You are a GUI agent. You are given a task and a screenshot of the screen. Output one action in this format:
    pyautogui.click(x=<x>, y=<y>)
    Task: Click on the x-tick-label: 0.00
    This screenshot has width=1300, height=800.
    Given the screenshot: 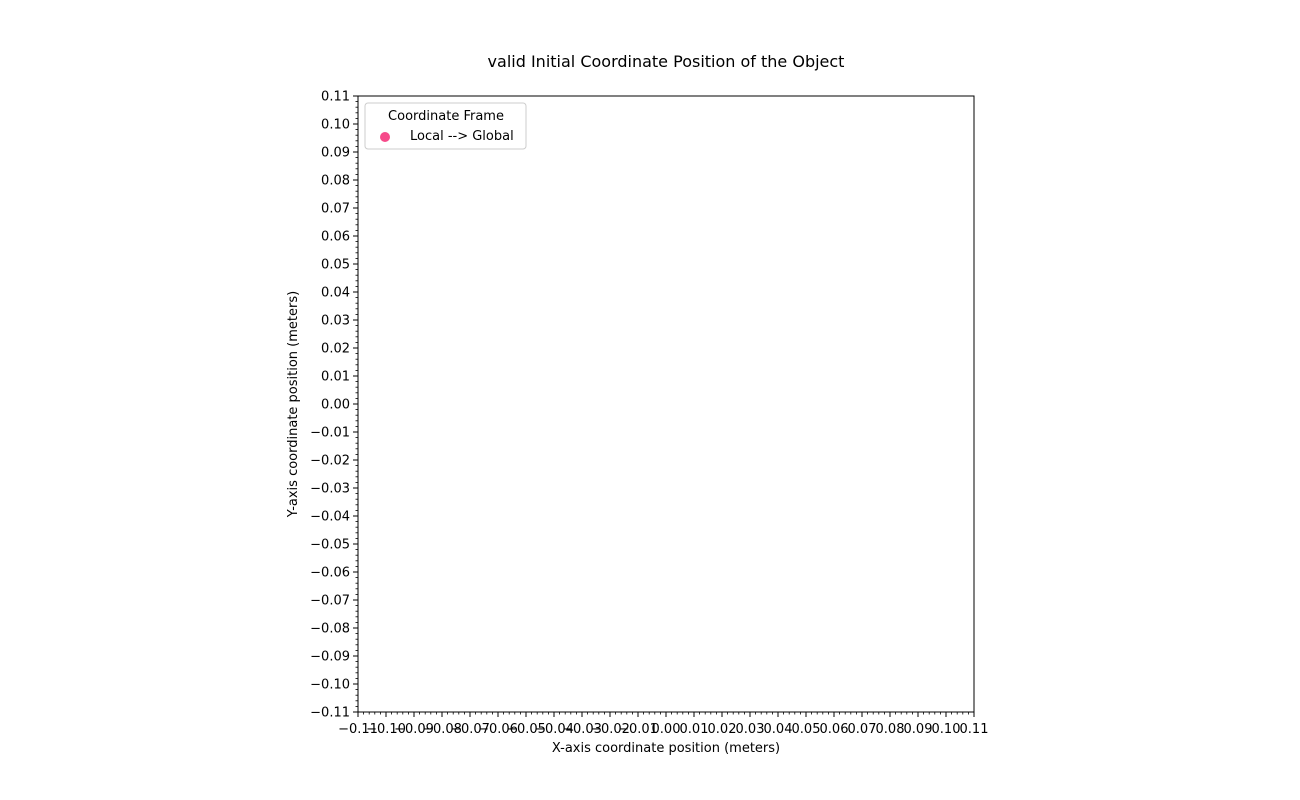 What is the action you would take?
    pyautogui.click(x=666, y=729)
    